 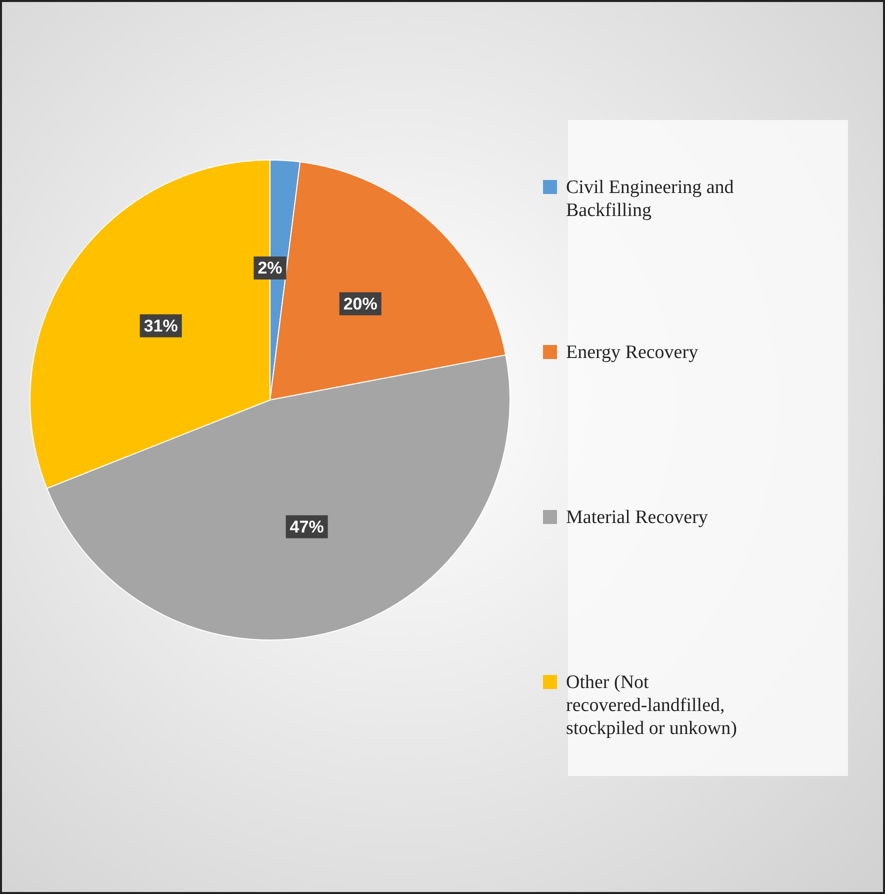 What do you see at coordinates (161, 326) in the screenshot?
I see `data-label: 31%` at bounding box center [161, 326].